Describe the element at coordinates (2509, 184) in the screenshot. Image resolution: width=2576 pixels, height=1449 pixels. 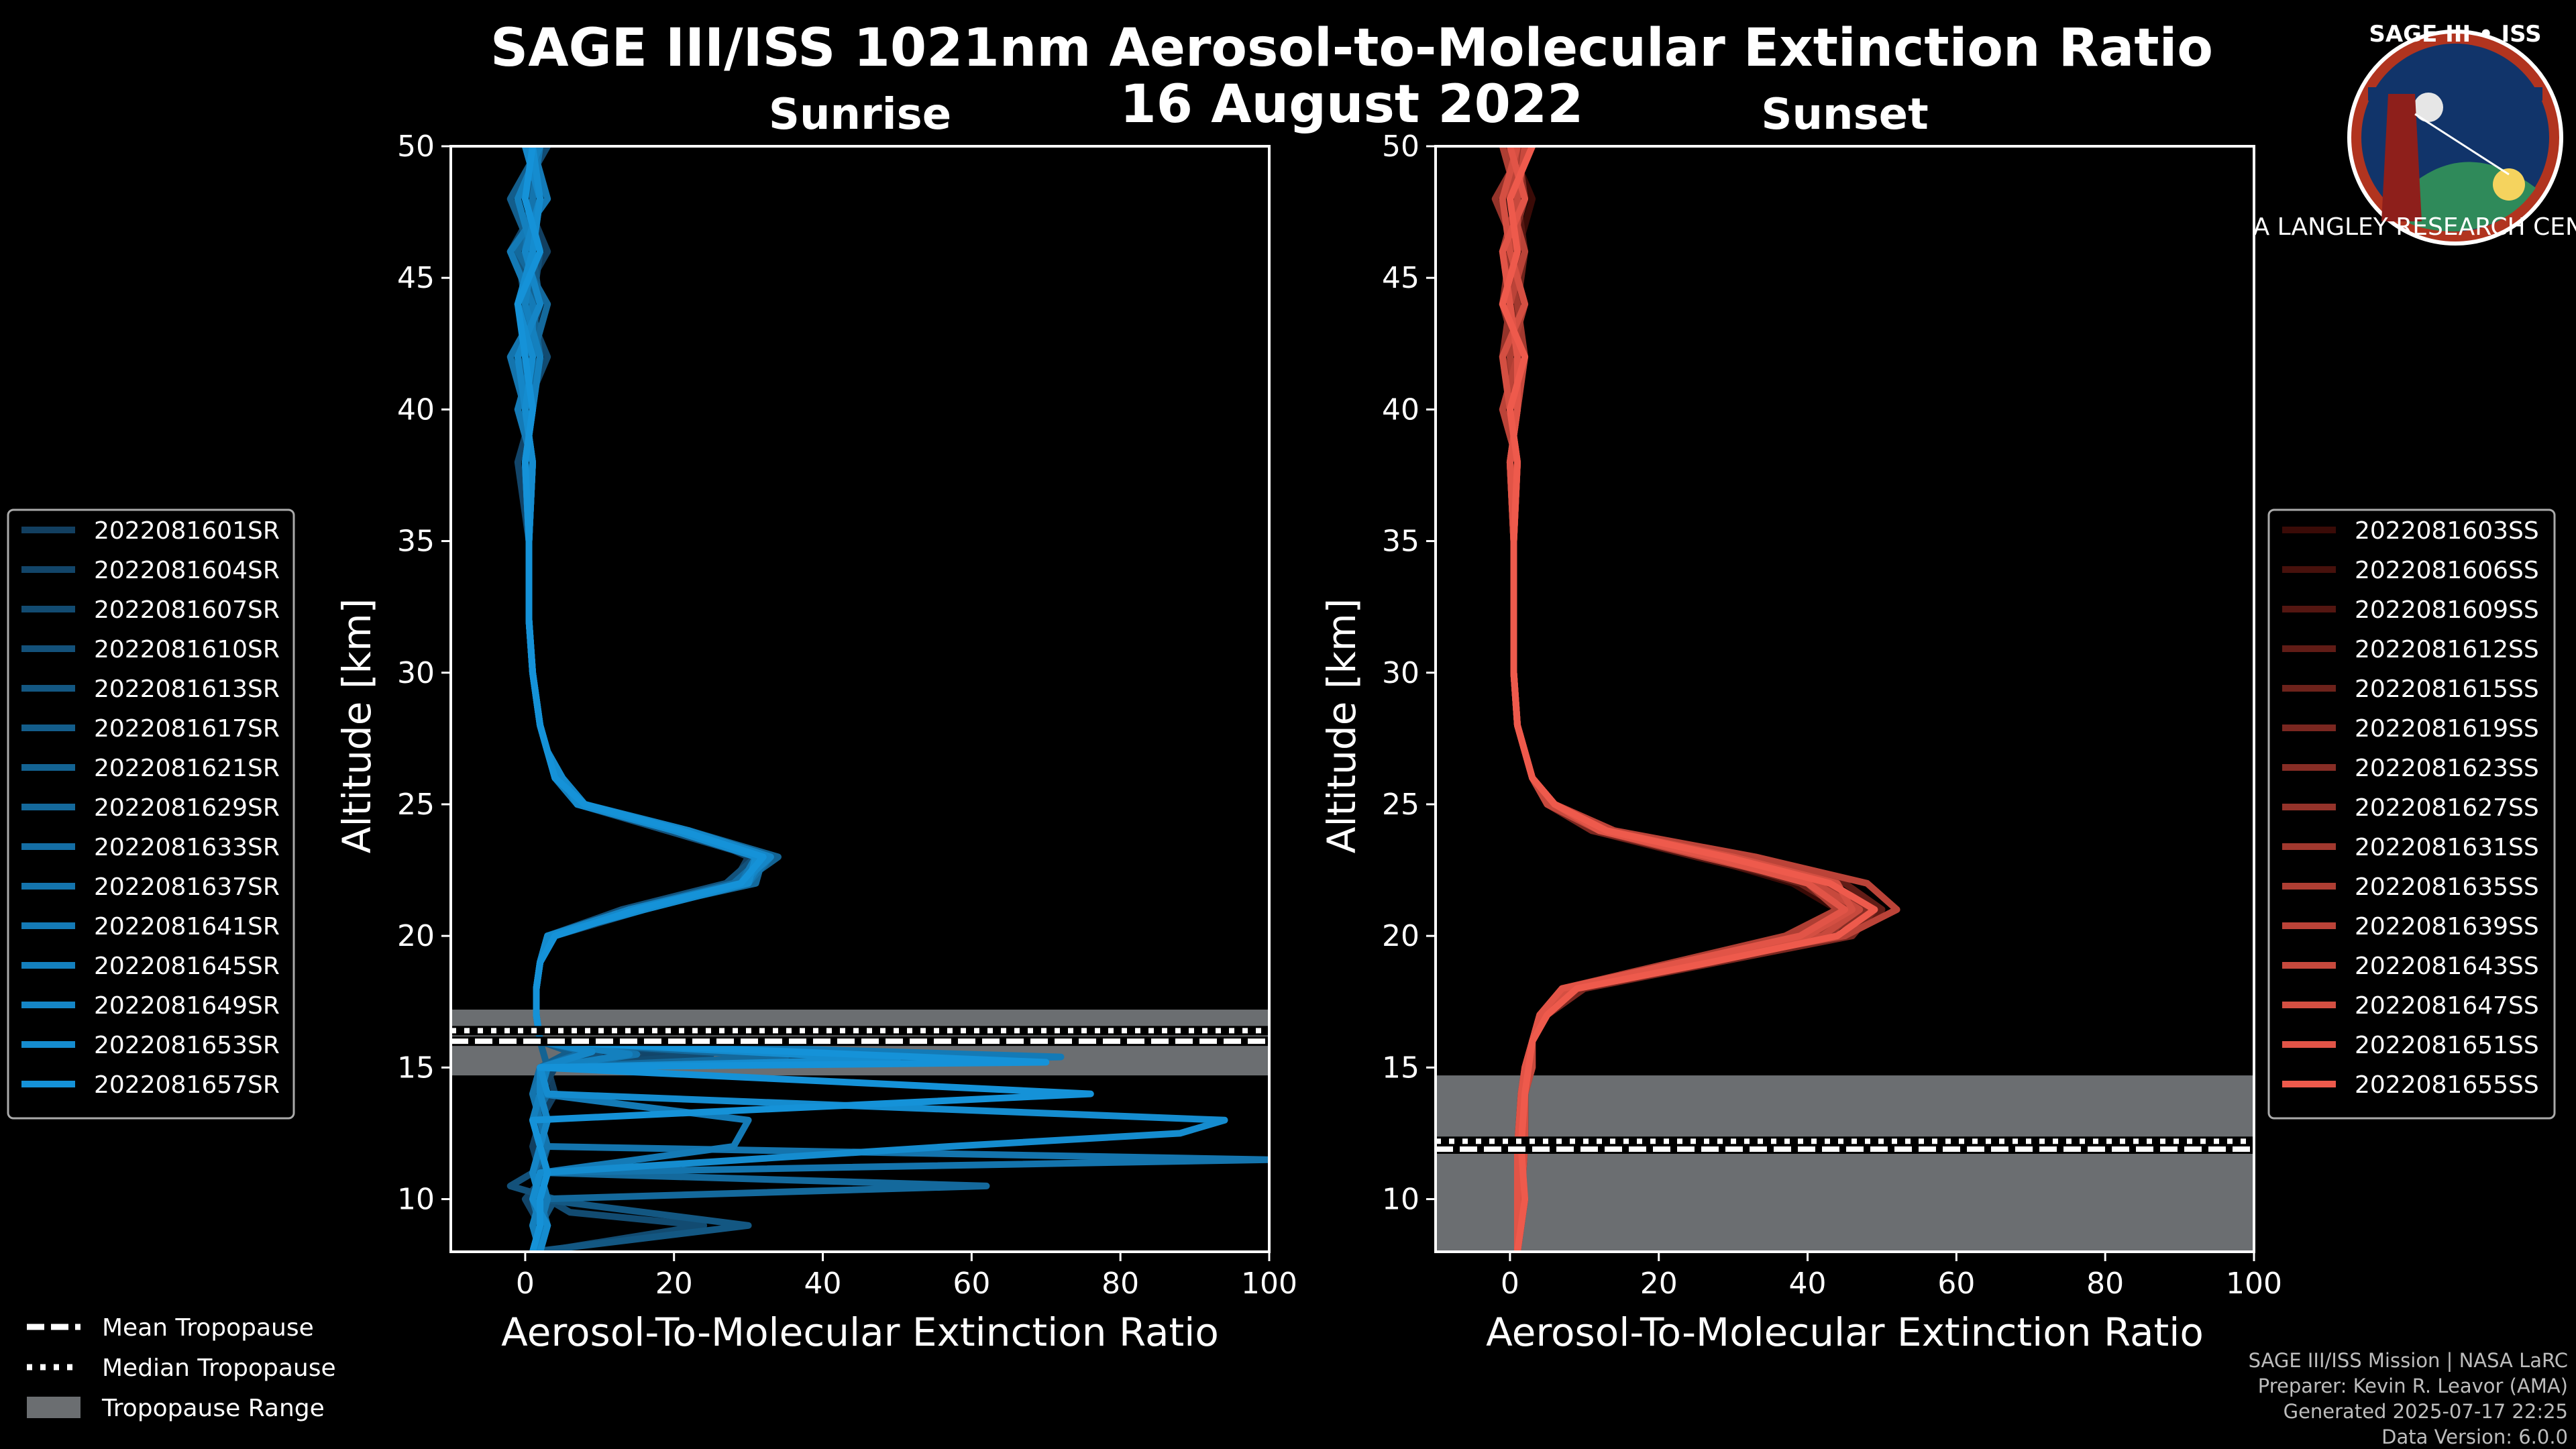
I see `sun-icon` at that location.